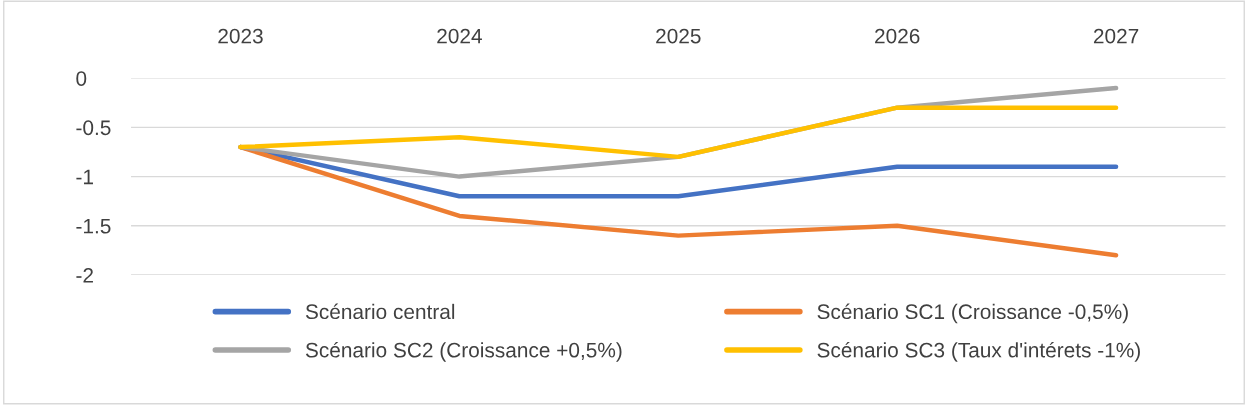  What do you see at coordinates (459, 36) in the screenshot?
I see `x-tick-label: 2024` at bounding box center [459, 36].